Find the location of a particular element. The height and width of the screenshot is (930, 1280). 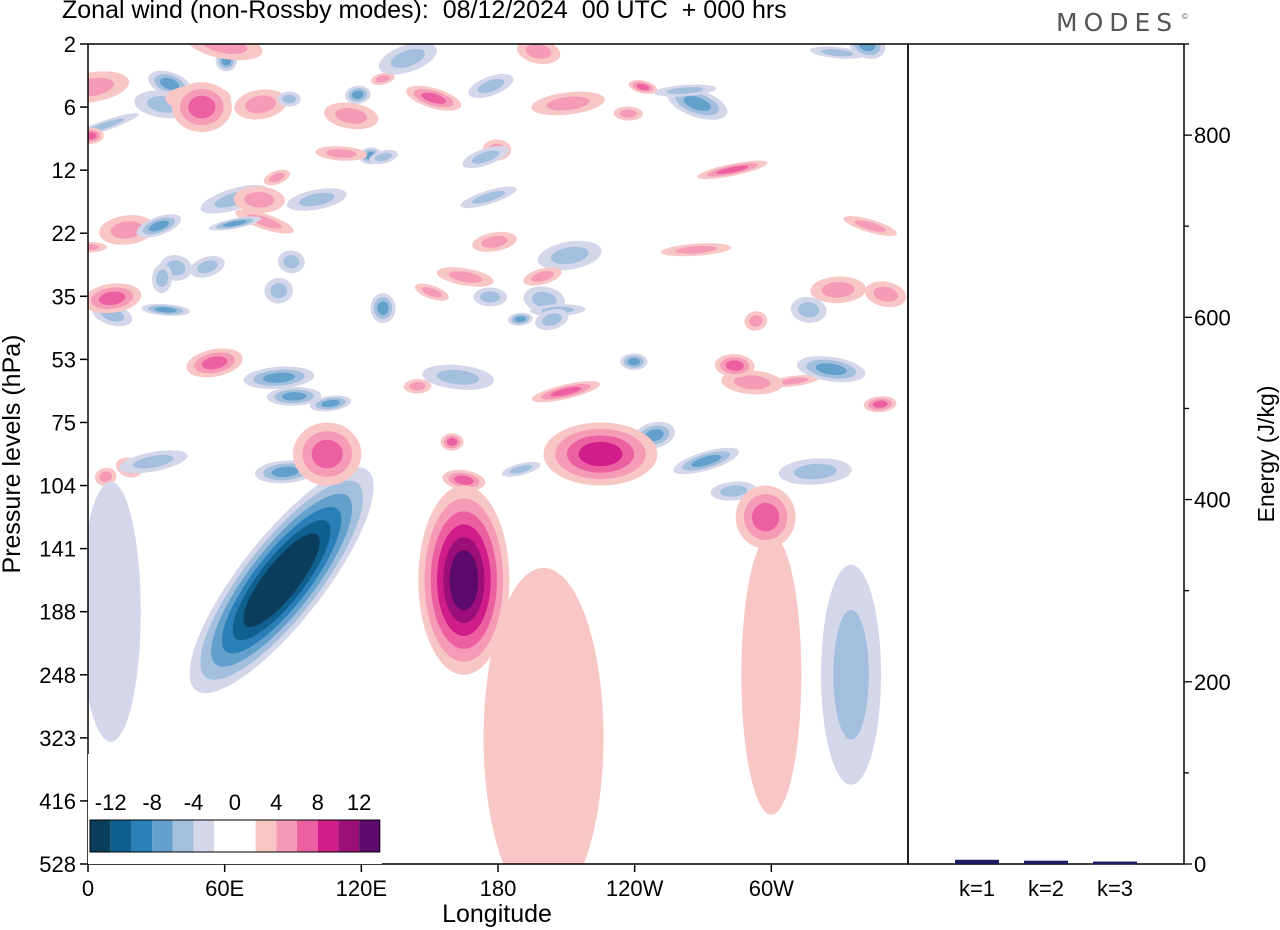

y-tick-label: 2 is located at coordinates (70, 44).